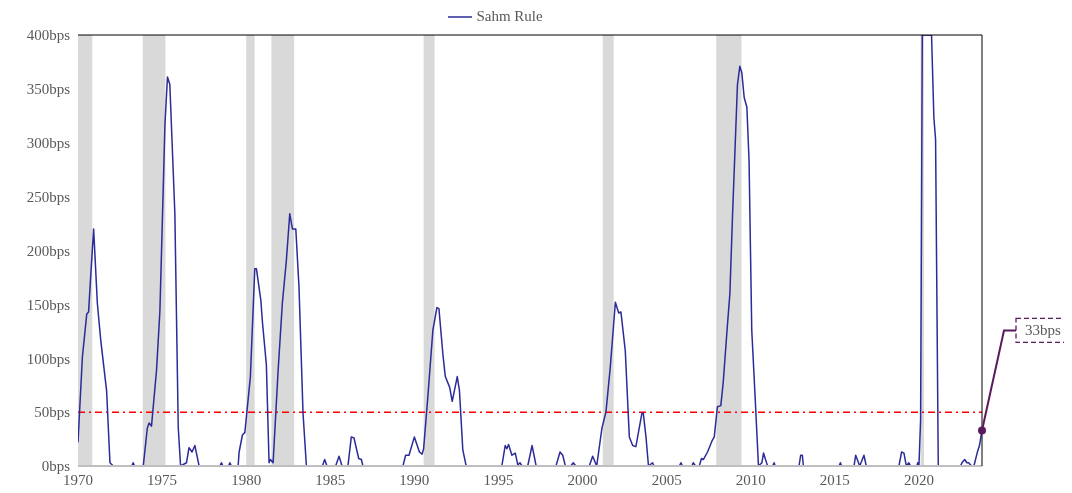 The height and width of the screenshot is (493, 1072). Describe the element at coordinates (834, 479) in the screenshot. I see `x-tick-label: 2015` at that location.